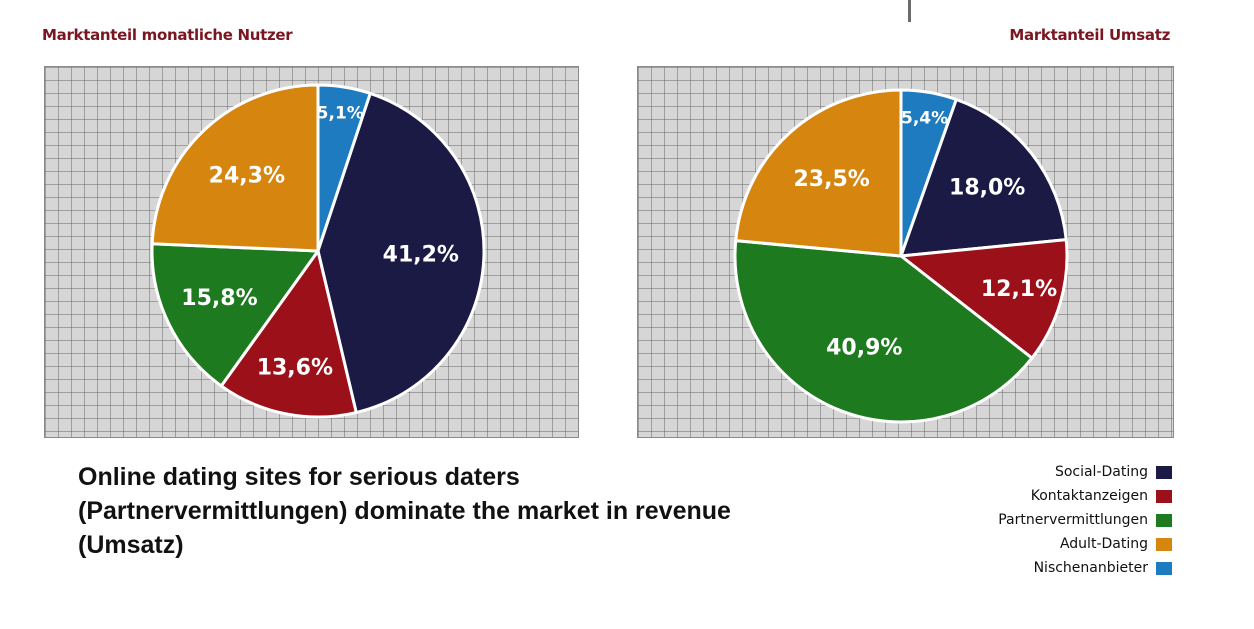 This screenshot has width=1254, height=629. What do you see at coordinates (421, 255) in the screenshot?
I see `pie-slice-label: 41,2%` at bounding box center [421, 255].